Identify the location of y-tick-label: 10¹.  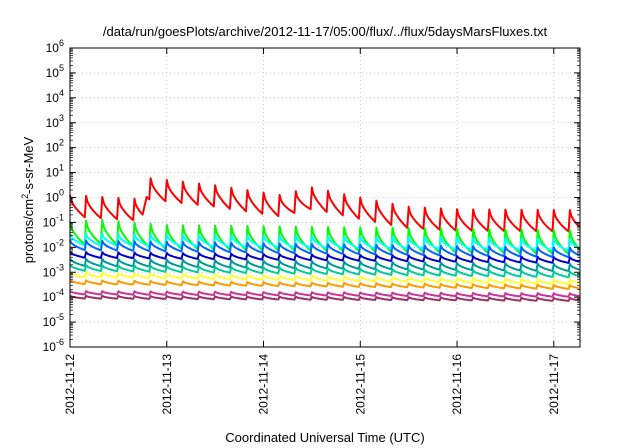
(55, 171).